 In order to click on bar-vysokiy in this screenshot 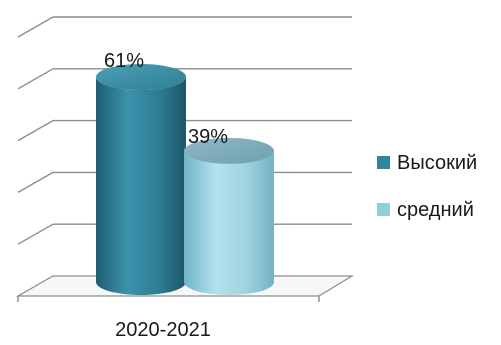, I will do `click(141, 179)`.